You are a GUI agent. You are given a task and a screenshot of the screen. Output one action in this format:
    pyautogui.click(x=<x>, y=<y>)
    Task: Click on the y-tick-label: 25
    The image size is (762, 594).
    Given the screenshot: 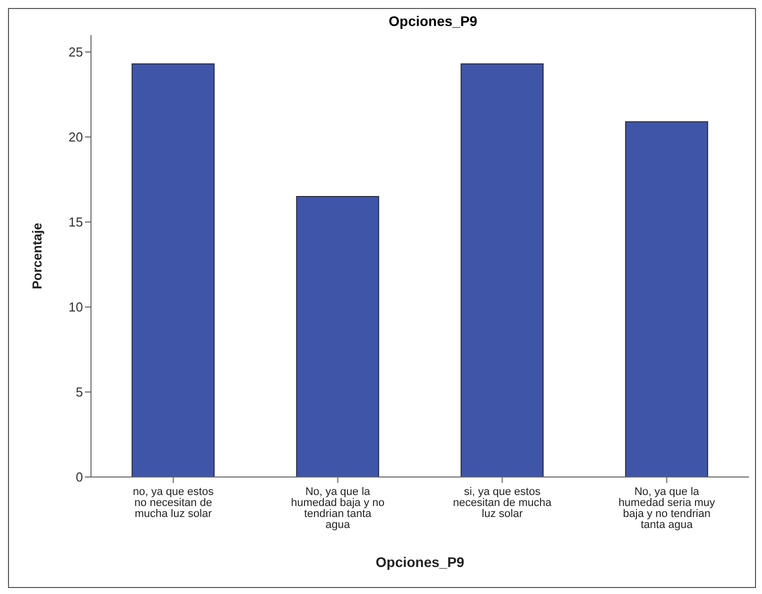 What is the action you would take?
    pyautogui.click(x=75, y=52)
    